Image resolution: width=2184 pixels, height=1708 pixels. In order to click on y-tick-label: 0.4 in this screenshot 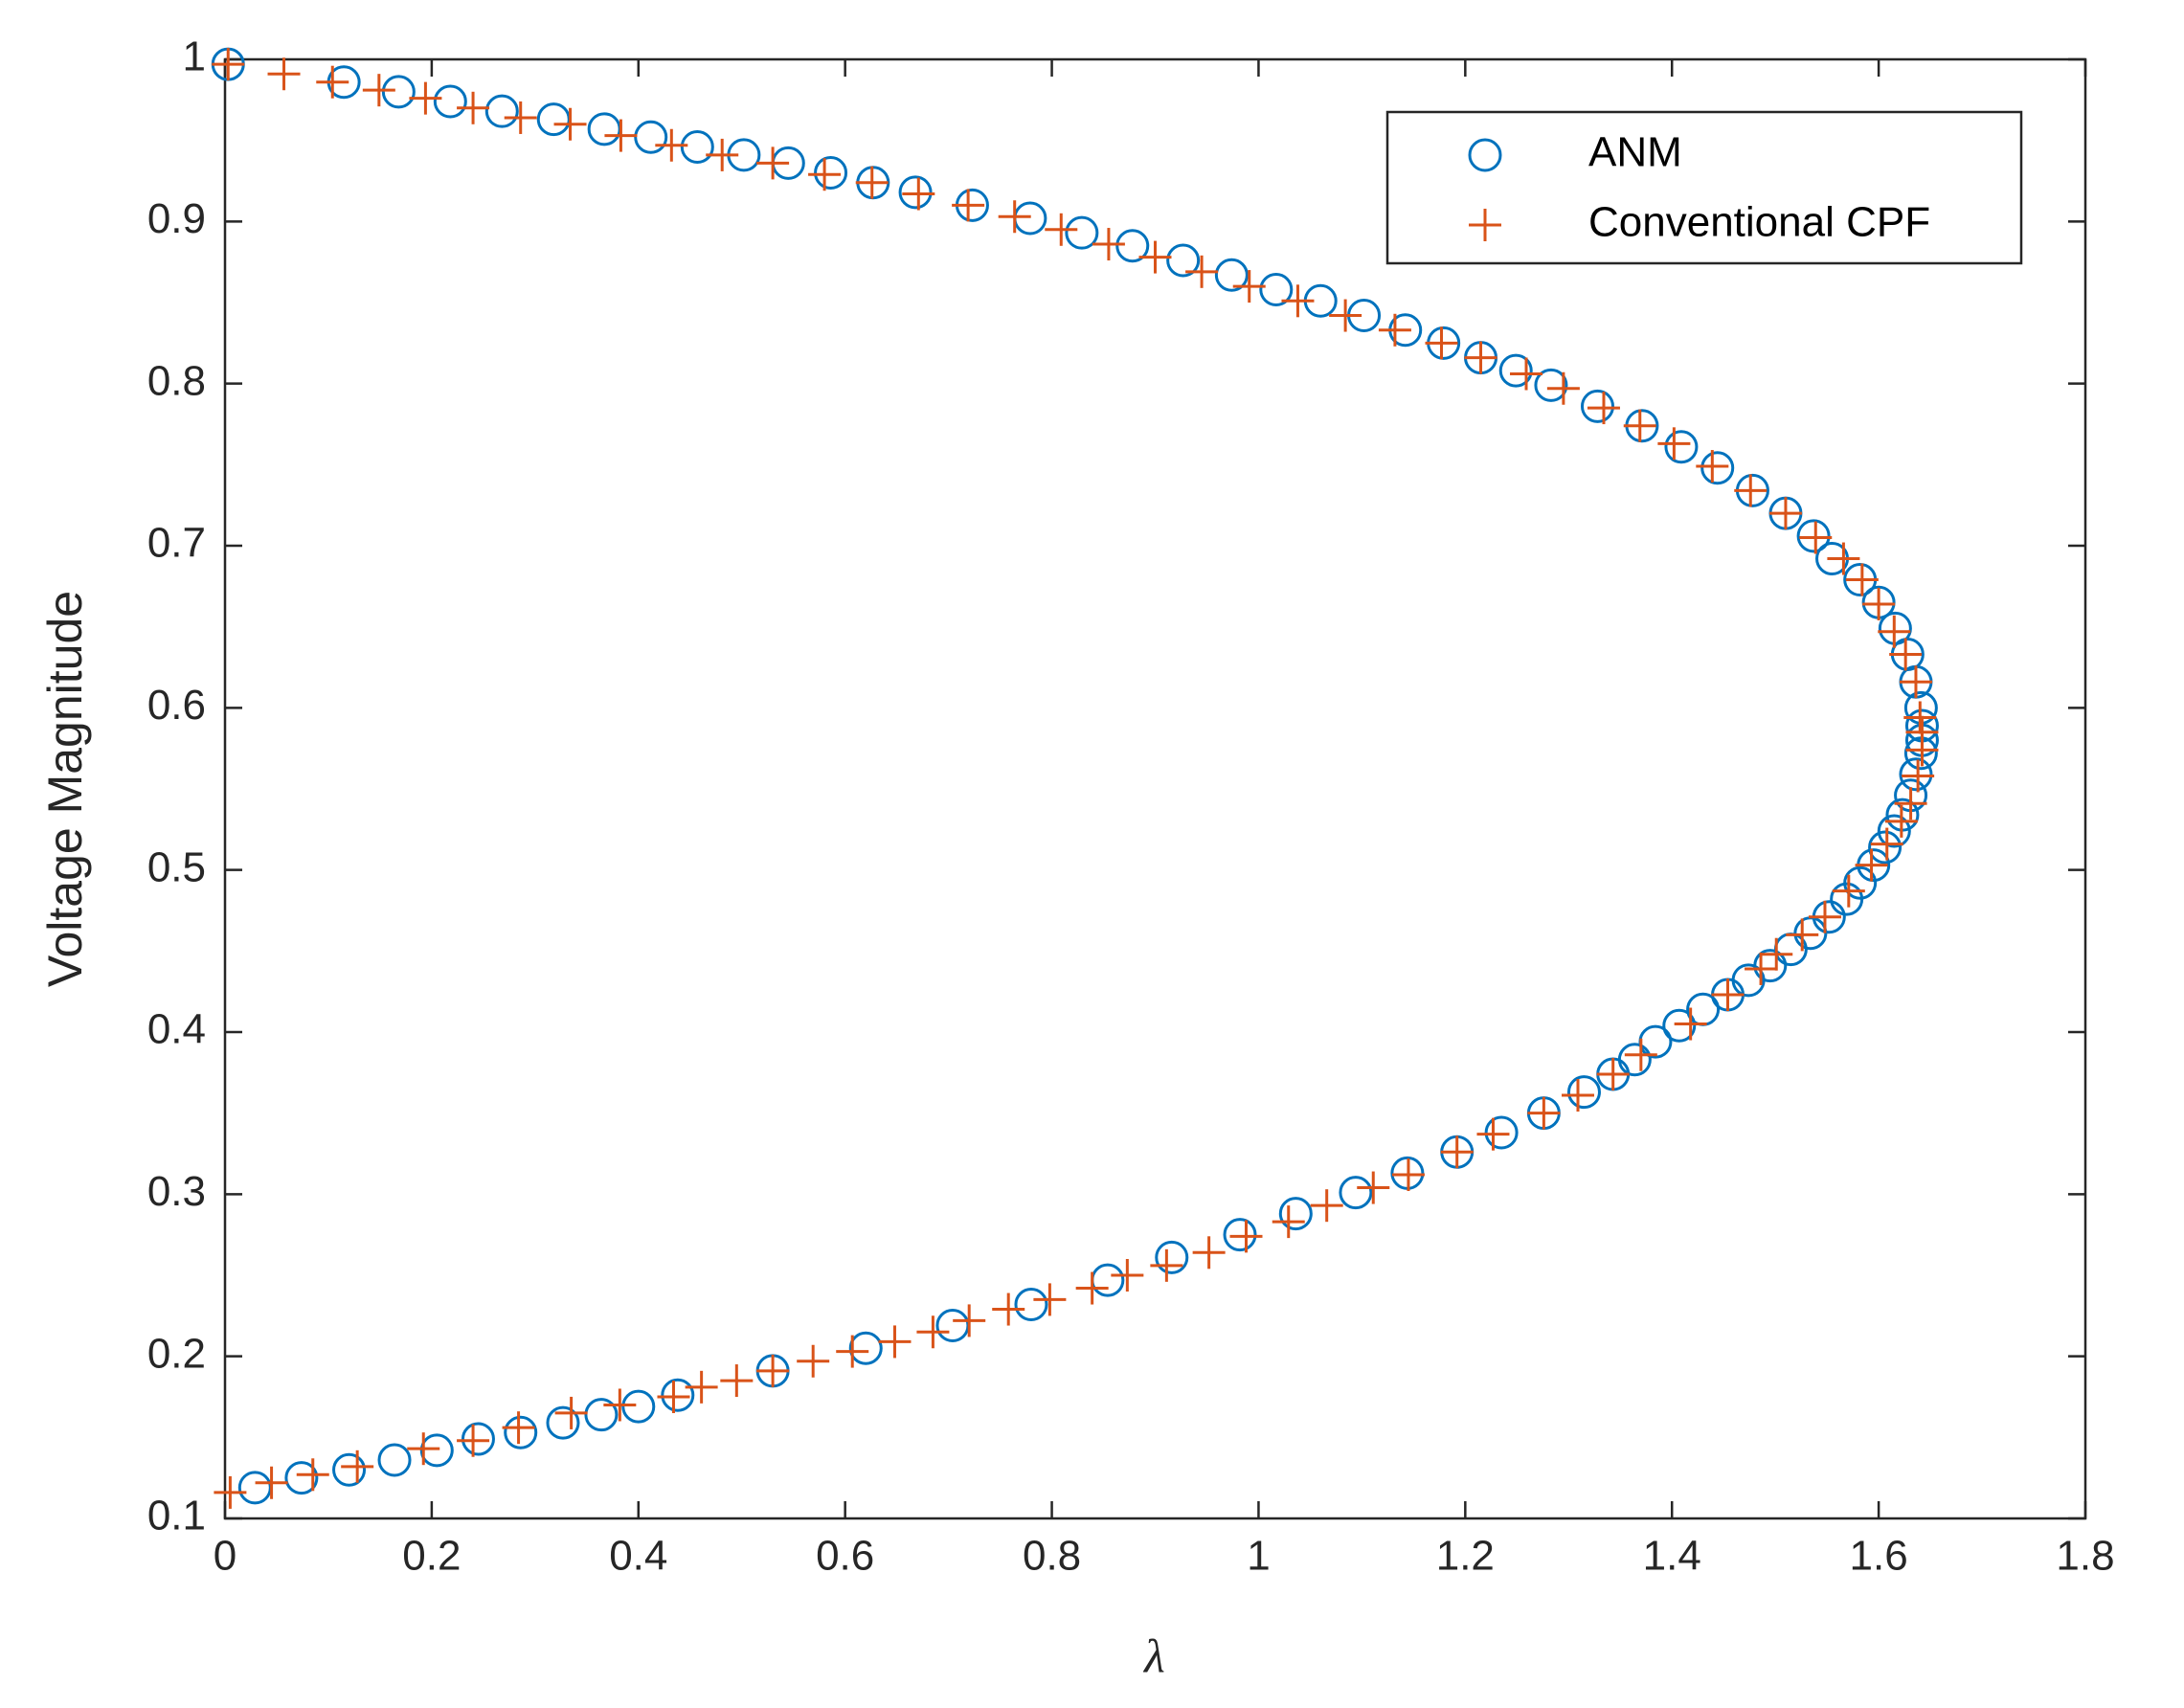, I will do `click(176, 1029)`.